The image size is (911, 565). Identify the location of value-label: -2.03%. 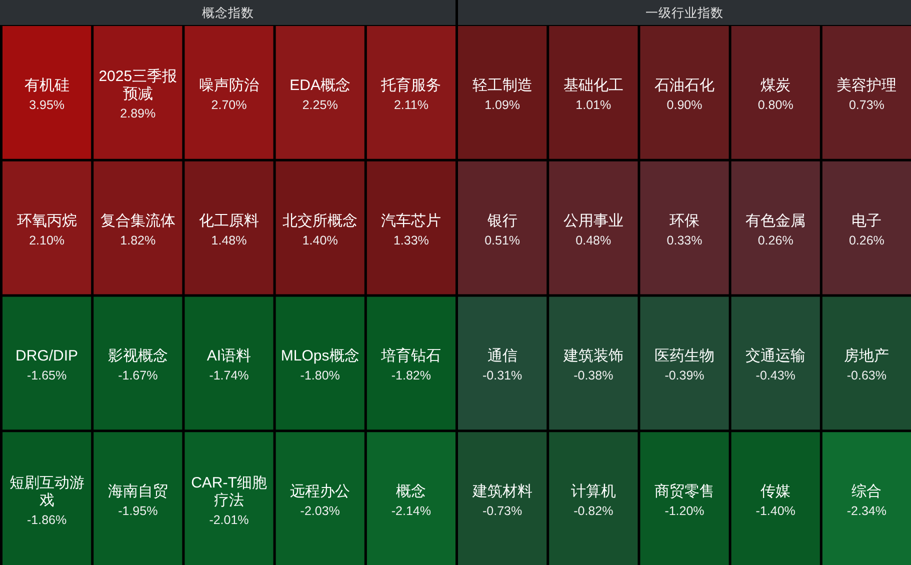
(320, 511).